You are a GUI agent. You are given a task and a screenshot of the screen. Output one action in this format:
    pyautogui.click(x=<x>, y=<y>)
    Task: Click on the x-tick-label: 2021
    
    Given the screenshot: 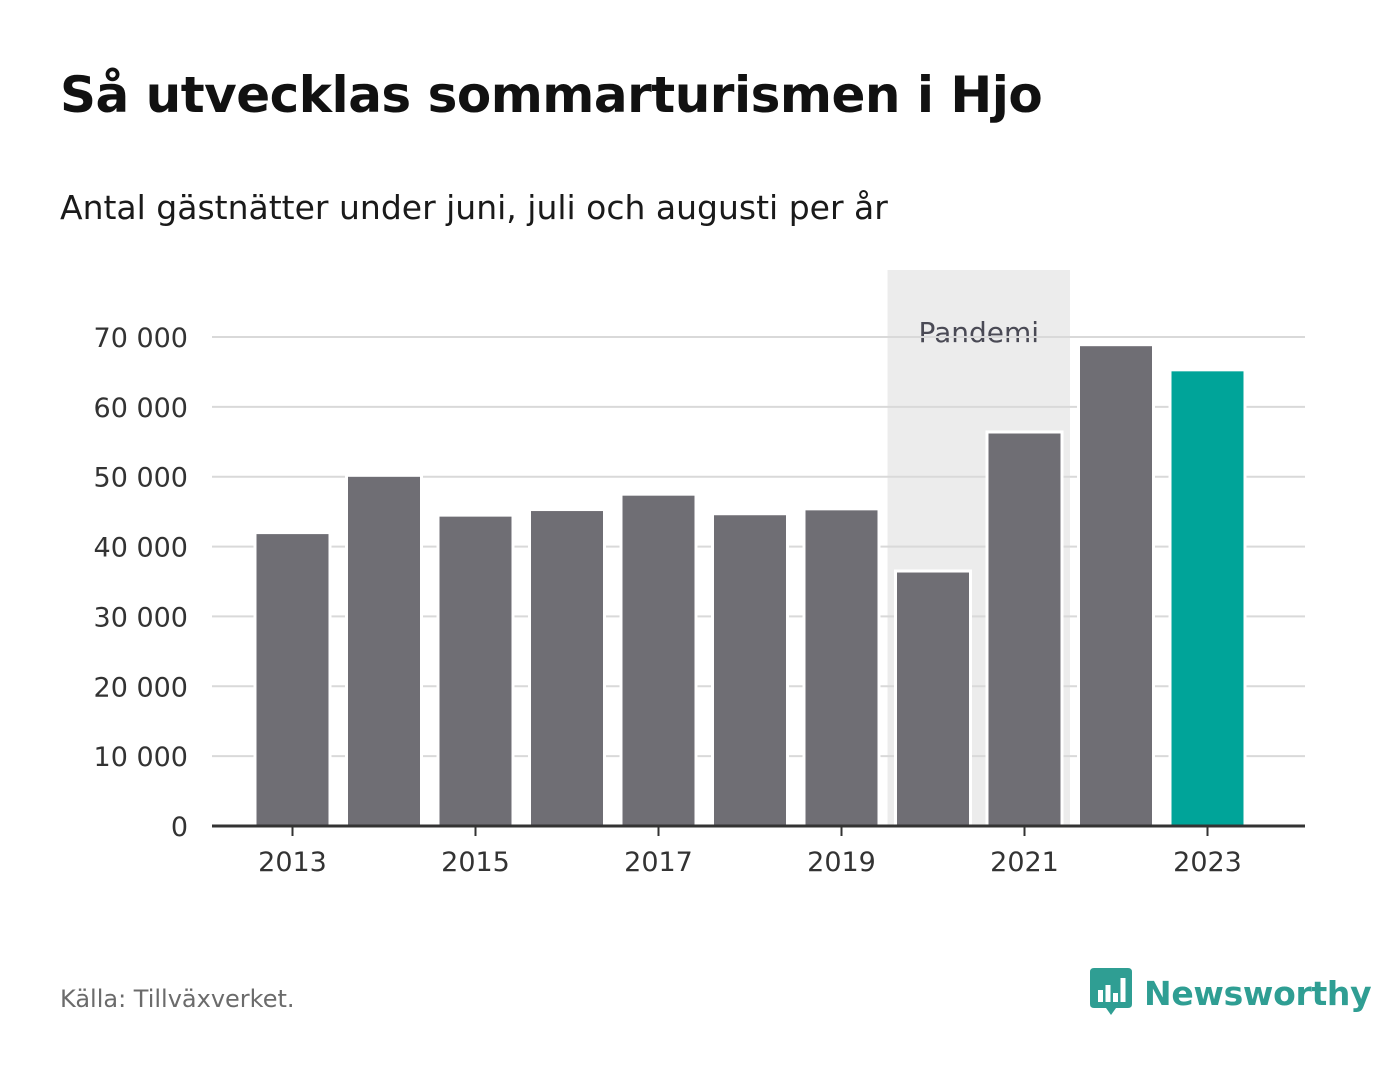 What is the action you would take?
    pyautogui.click(x=1024, y=862)
    